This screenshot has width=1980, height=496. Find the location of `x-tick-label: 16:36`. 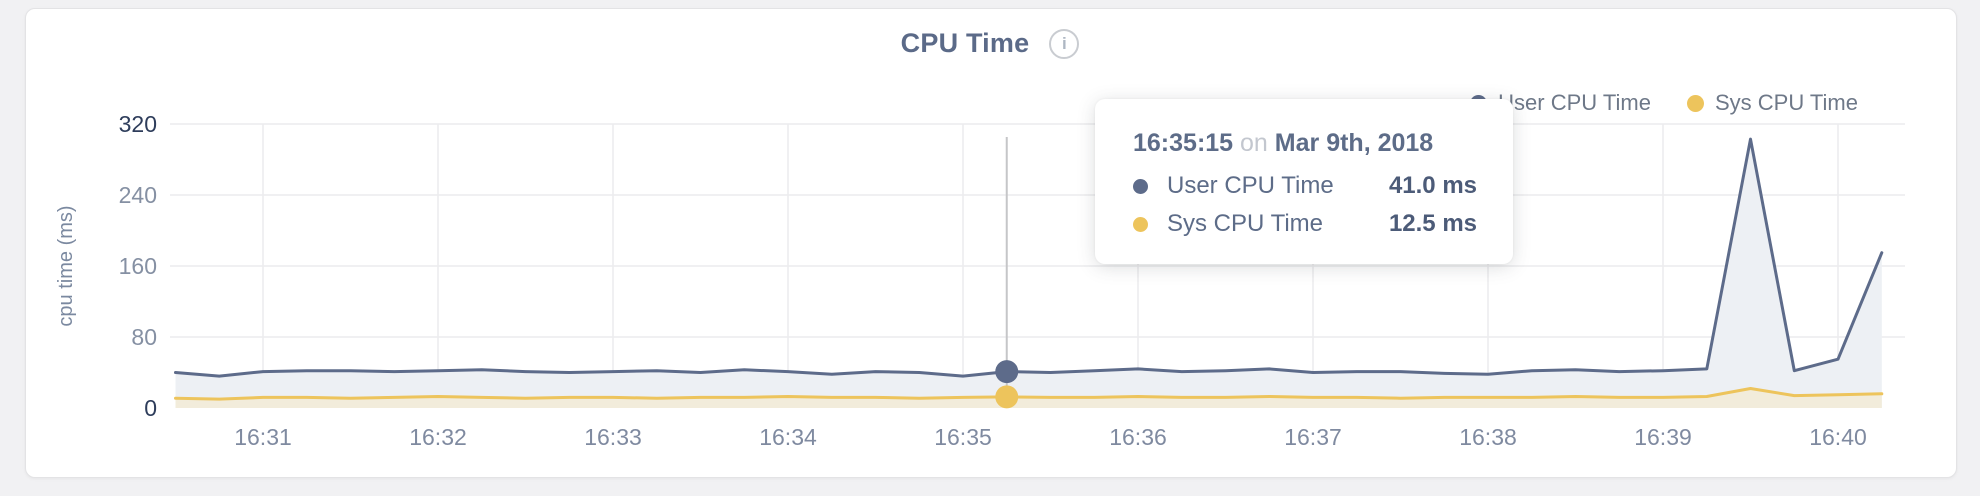

x-tick-label: 16:36 is located at coordinates (1138, 437).